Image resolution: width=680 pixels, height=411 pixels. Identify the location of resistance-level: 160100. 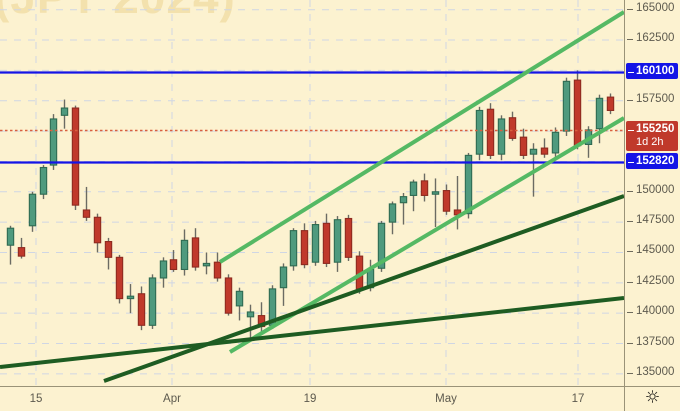
(652, 71).